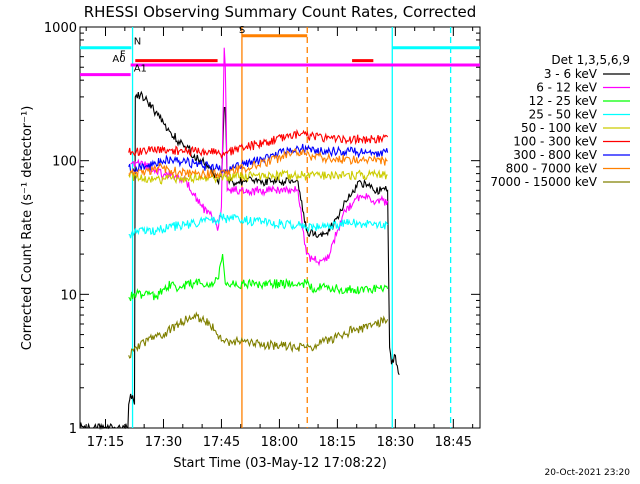  Describe the element at coordinates (123, 55) in the screenshot. I see `flag-label: F` at that location.